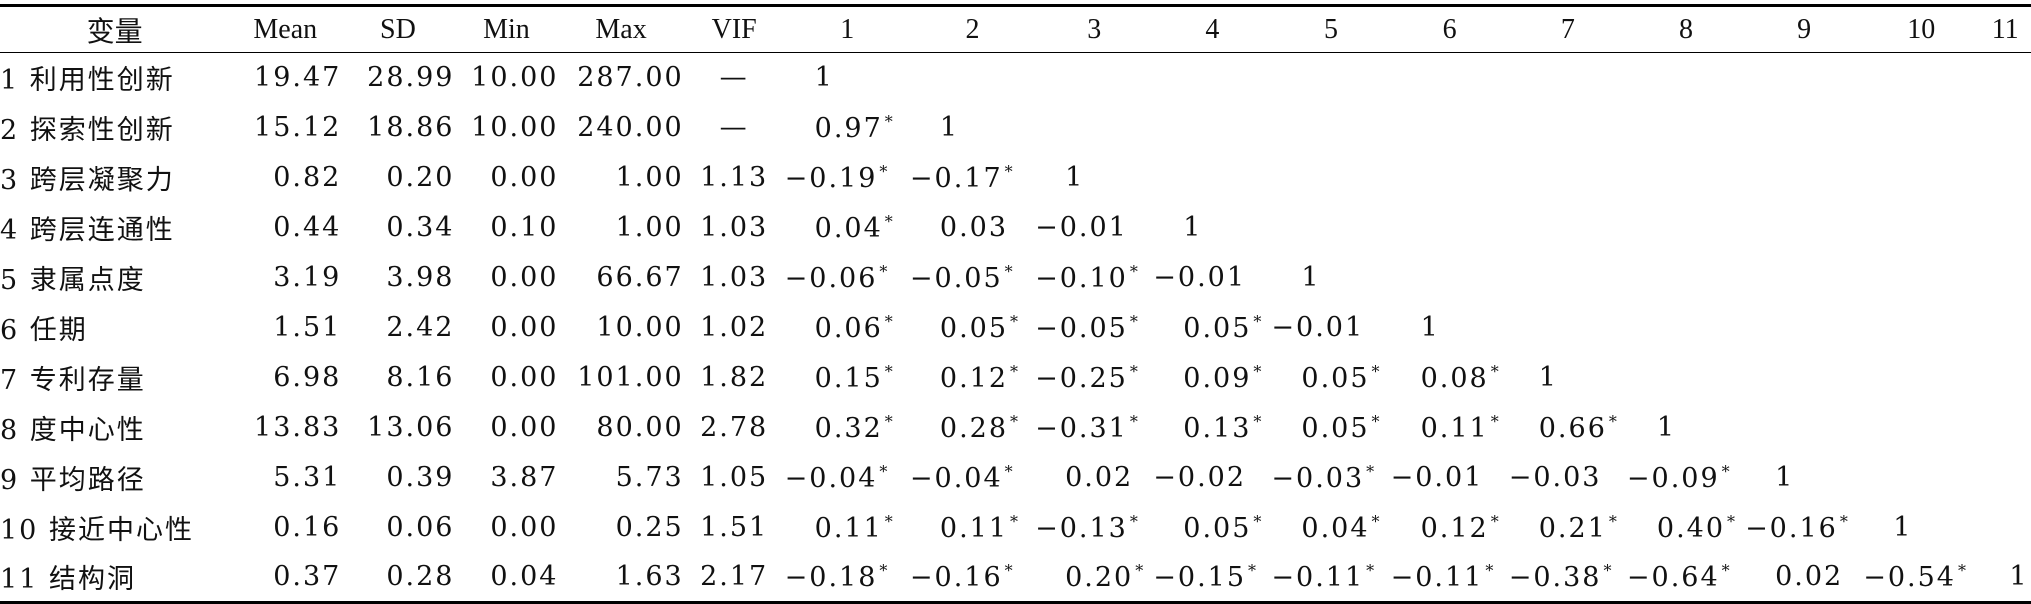 The height and width of the screenshot is (604, 2031). Describe the element at coordinates (87, 180) in the screenshot. I see `variable-name: 3 跨层凝聚力` at that location.